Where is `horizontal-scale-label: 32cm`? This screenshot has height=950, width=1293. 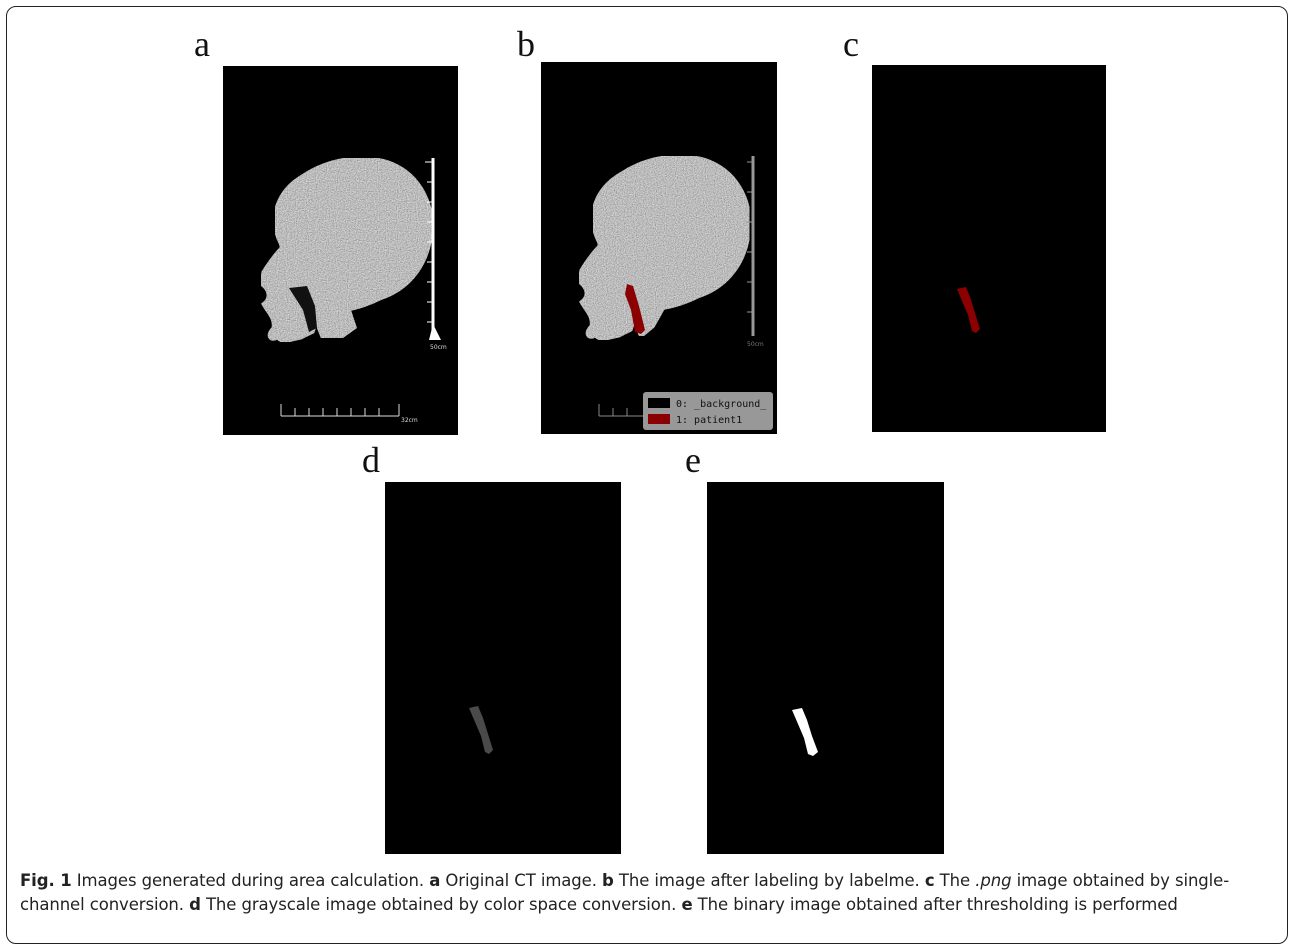
horizontal-scale-label: 32cm is located at coordinates (409, 420).